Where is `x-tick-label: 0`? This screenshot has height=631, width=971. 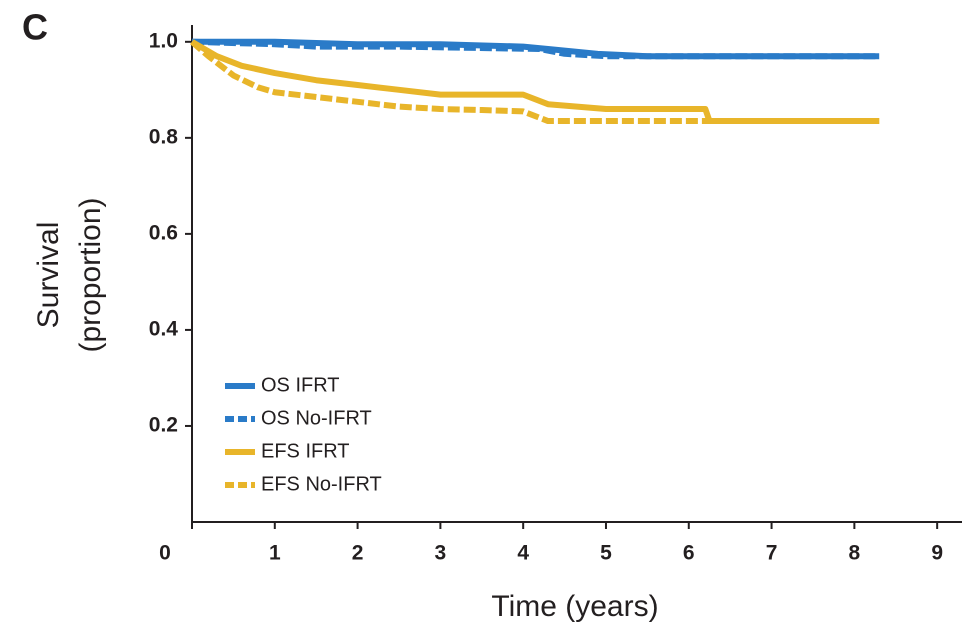 x-tick-label: 0 is located at coordinates (165, 553).